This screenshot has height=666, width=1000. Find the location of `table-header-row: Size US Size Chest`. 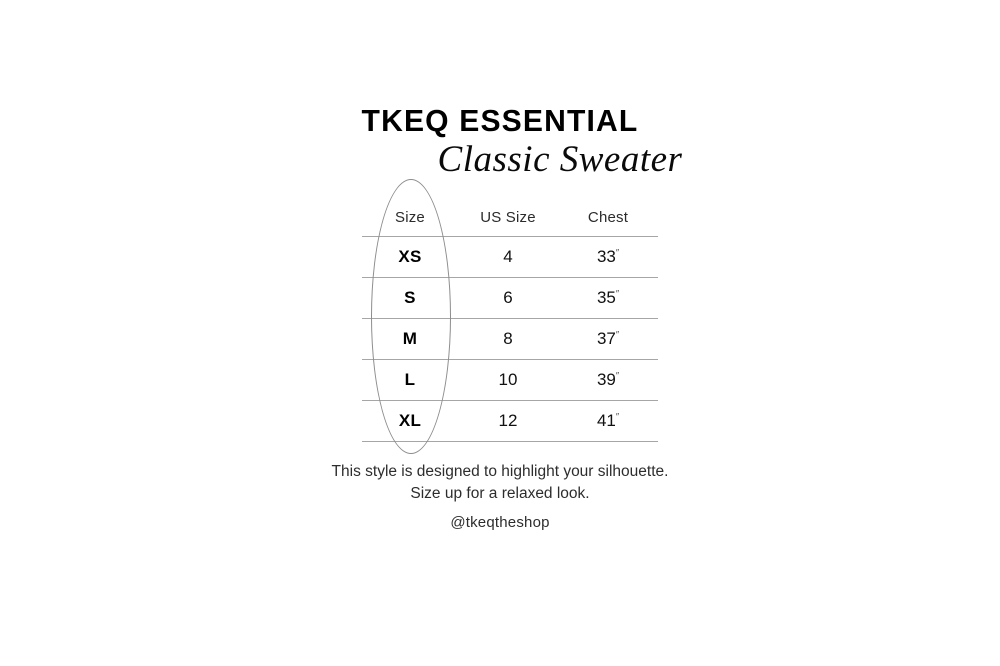

table-header-row: Size US Size Chest is located at coordinates (510, 217).